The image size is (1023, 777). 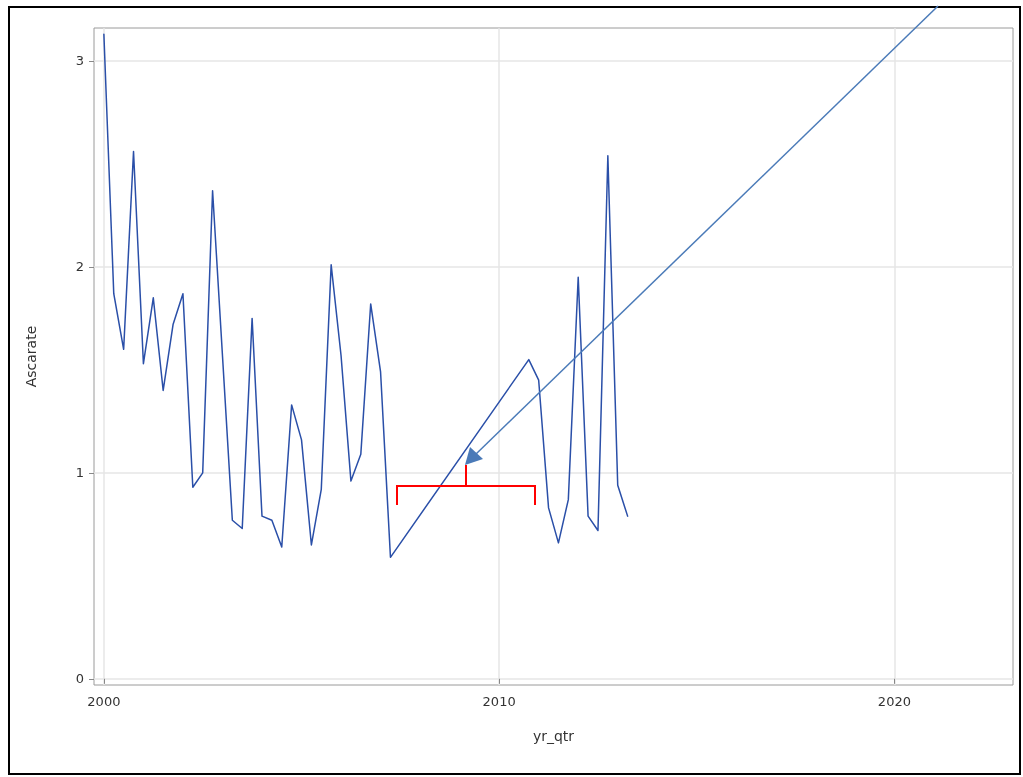 I want to click on x-axis-title: yr_qtr, so click(x=553, y=736).